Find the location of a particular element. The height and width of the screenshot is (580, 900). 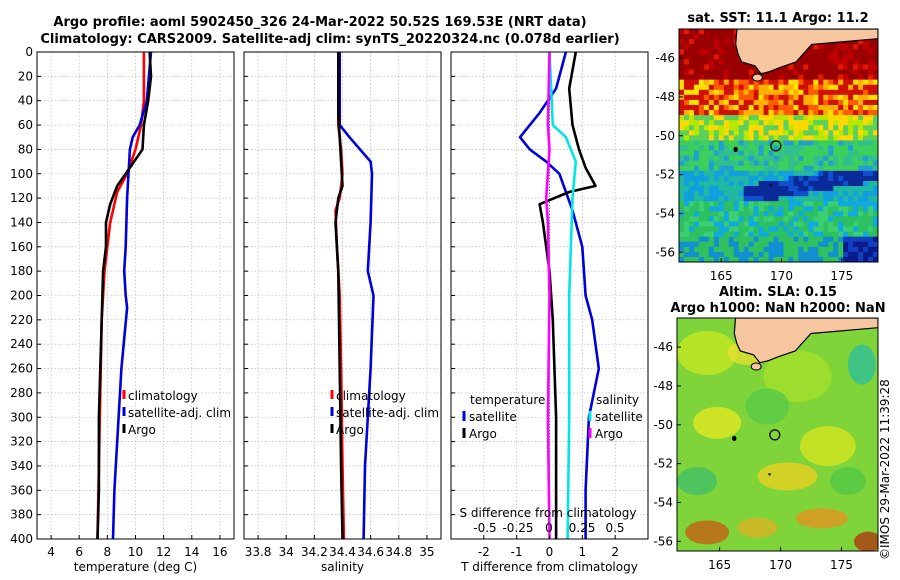

y-tick-label: 0 is located at coordinates (29, 52).